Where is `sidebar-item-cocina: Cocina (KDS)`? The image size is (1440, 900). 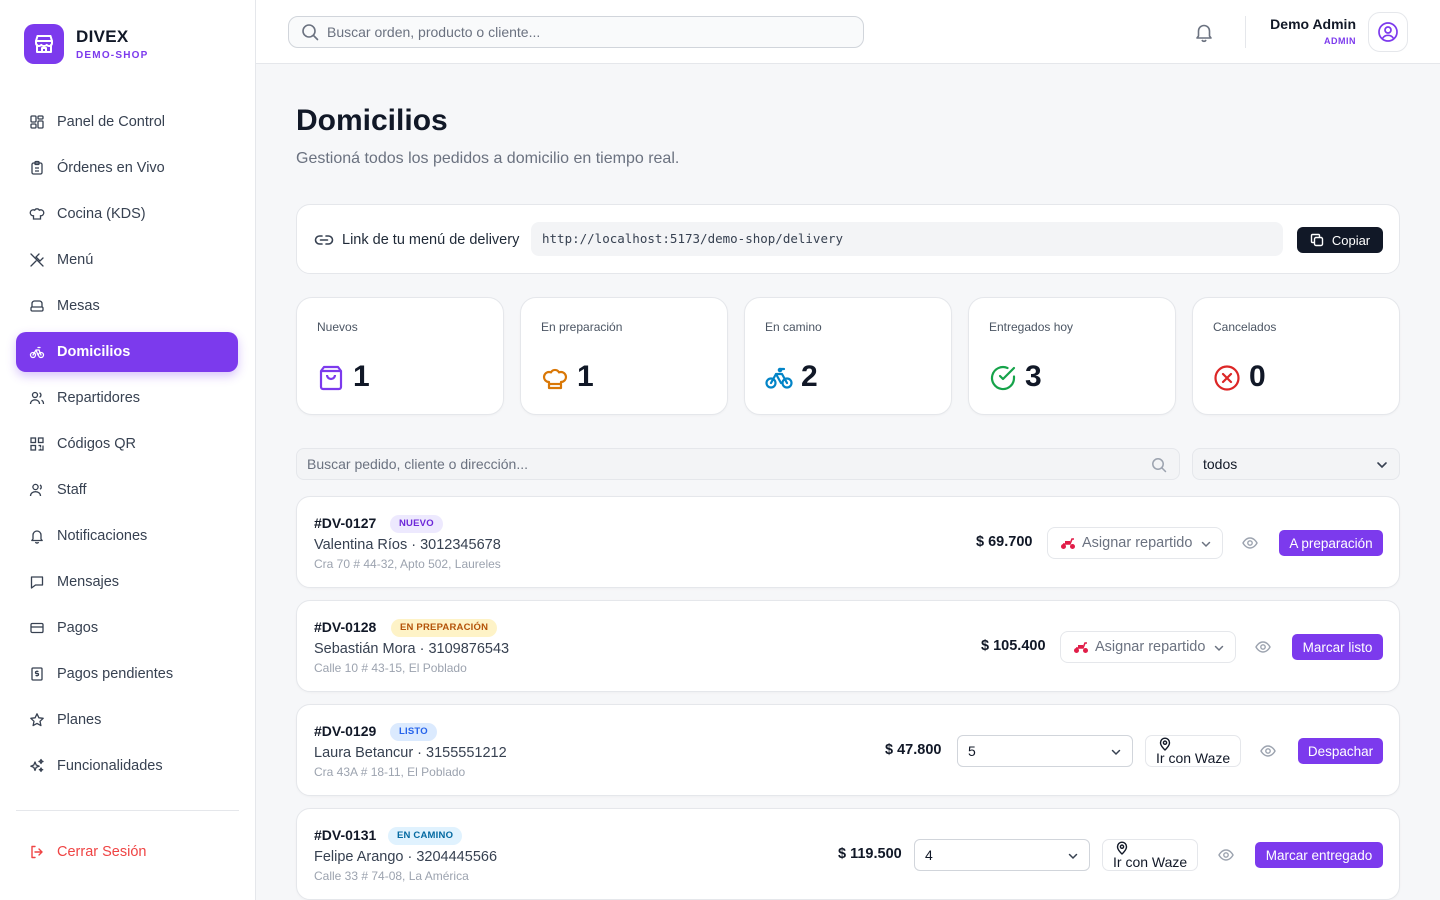 sidebar-item-cocina: Cocina (KDS) is located at coordinates (127, 214).